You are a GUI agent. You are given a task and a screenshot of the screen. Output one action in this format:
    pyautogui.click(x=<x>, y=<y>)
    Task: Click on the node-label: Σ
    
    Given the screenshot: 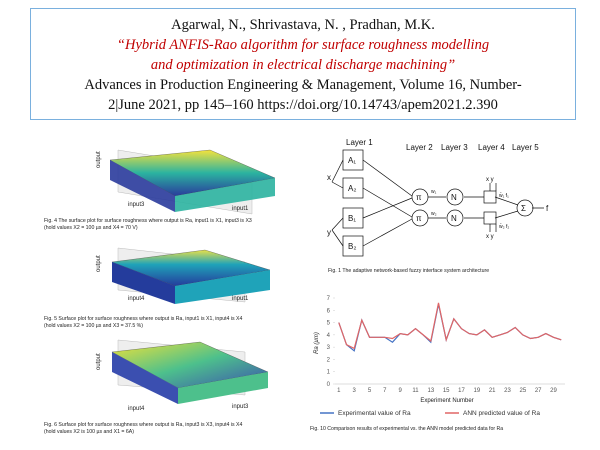 What is the action you would take?
    pyautogui.click(x=523, y=208)
    